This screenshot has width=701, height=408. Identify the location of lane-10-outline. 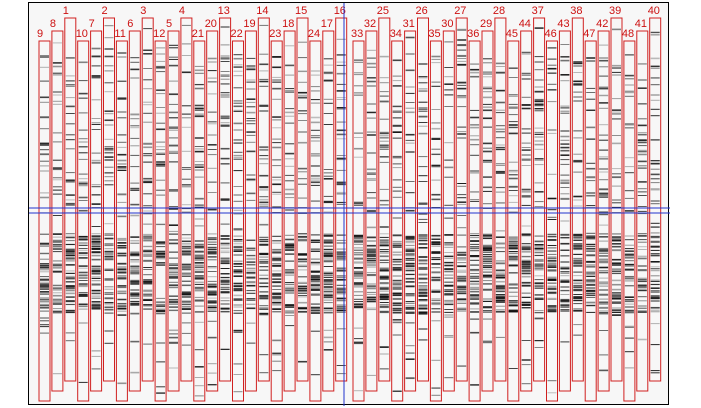
(83, 221).